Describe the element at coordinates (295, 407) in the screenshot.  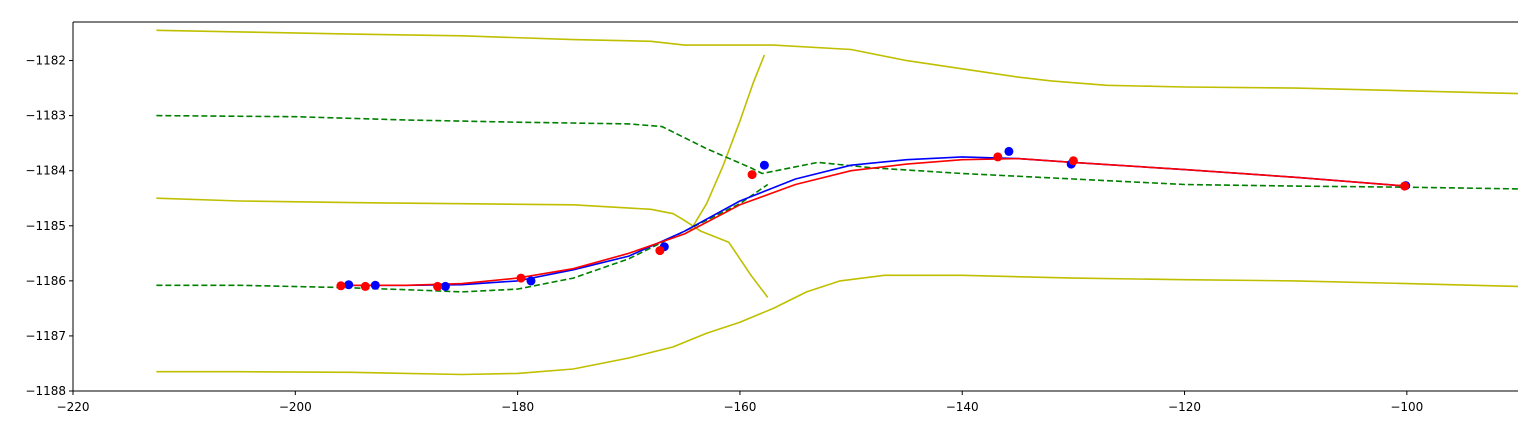
I see `x-tick-label: −200` at that location.